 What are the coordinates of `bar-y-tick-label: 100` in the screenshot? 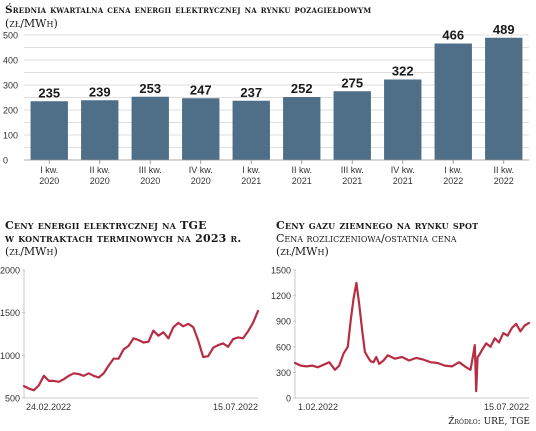 It's located at (10, 136).